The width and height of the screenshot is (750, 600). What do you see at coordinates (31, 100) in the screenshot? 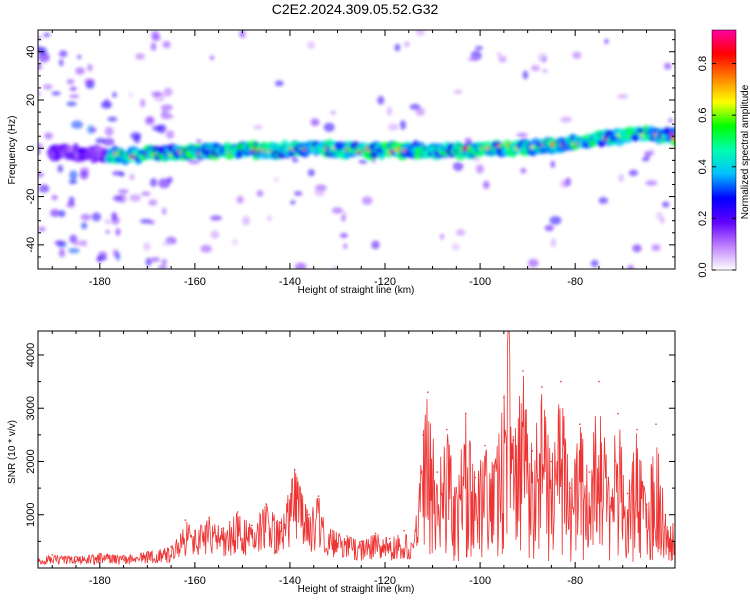
I see `y-tick-label: 20` at bounding box center [31, 100].